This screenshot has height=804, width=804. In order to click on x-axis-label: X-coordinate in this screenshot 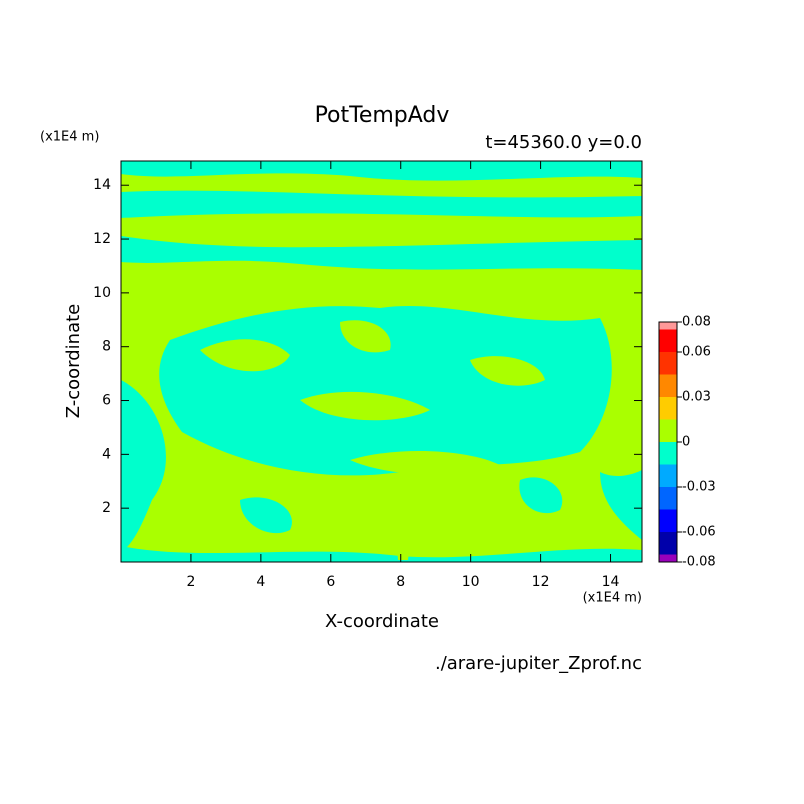, I will do `click(382, 621)`.